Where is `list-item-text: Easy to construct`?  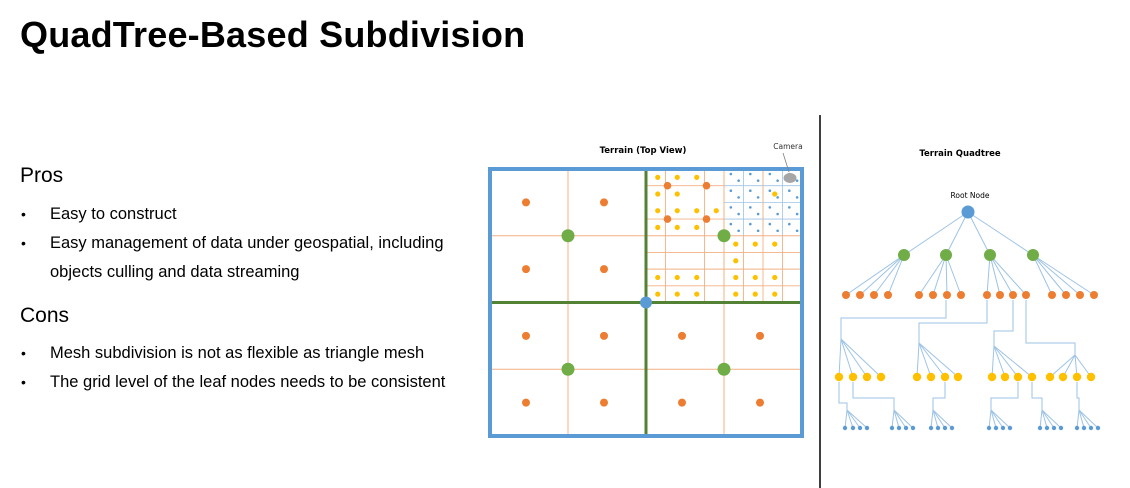
list-item-text: Easy to construct is located at coordinates (113, 214).